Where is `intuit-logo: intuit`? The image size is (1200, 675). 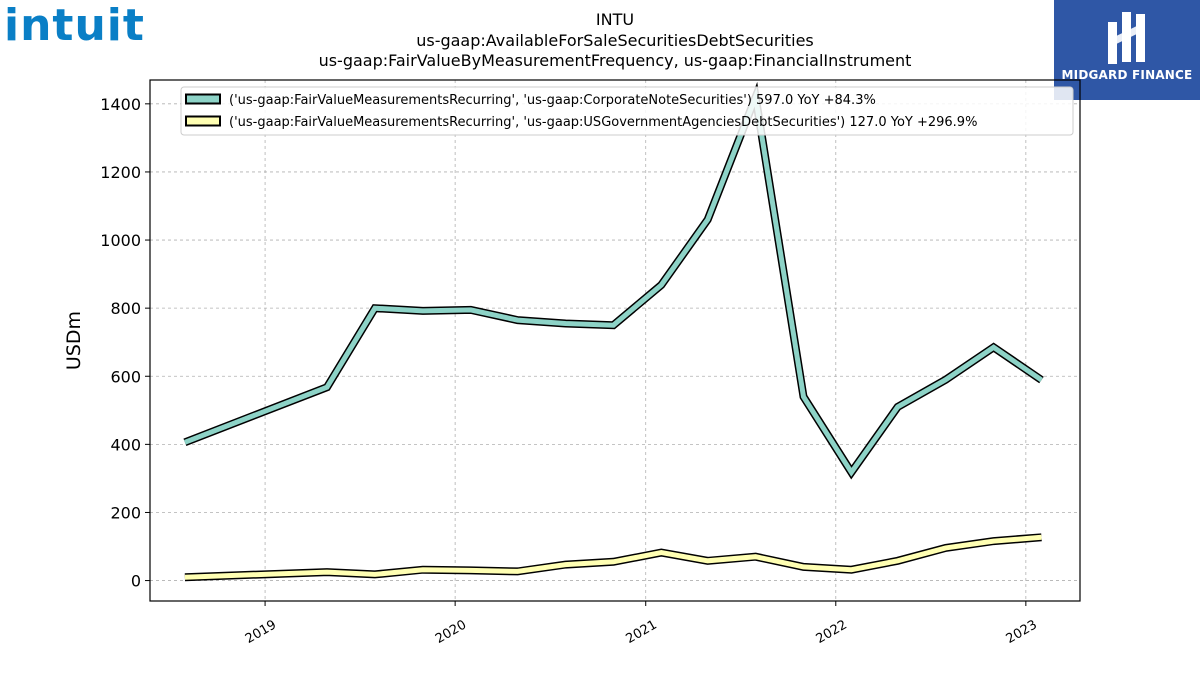 intuit-logo: intuit is located at coordinates (79, 26).